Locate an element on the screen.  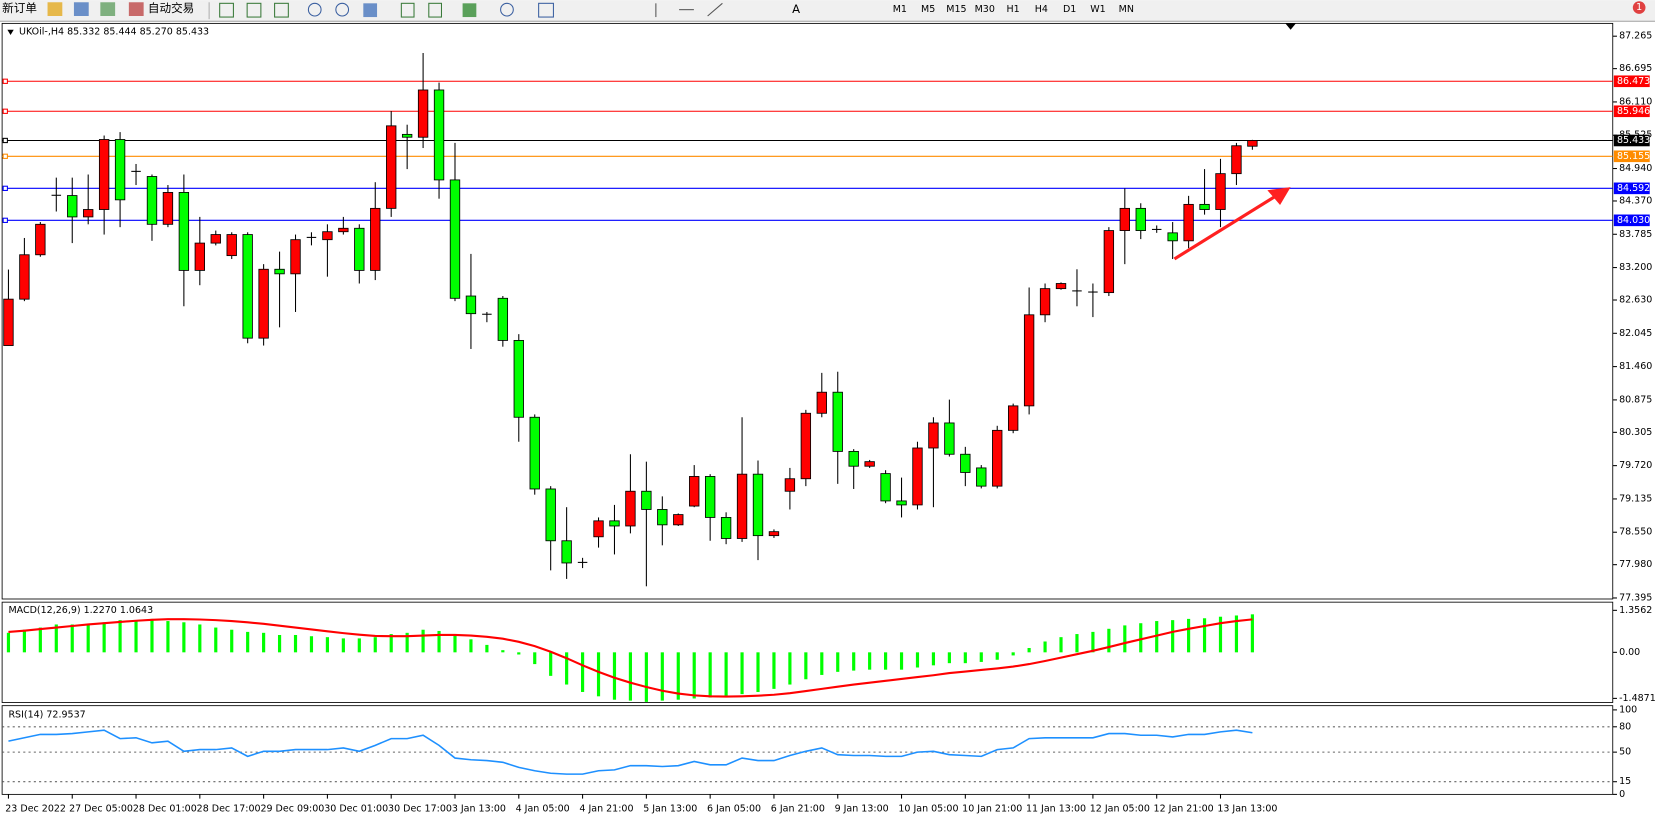
zoom-out is located at coordinates (342, 9).